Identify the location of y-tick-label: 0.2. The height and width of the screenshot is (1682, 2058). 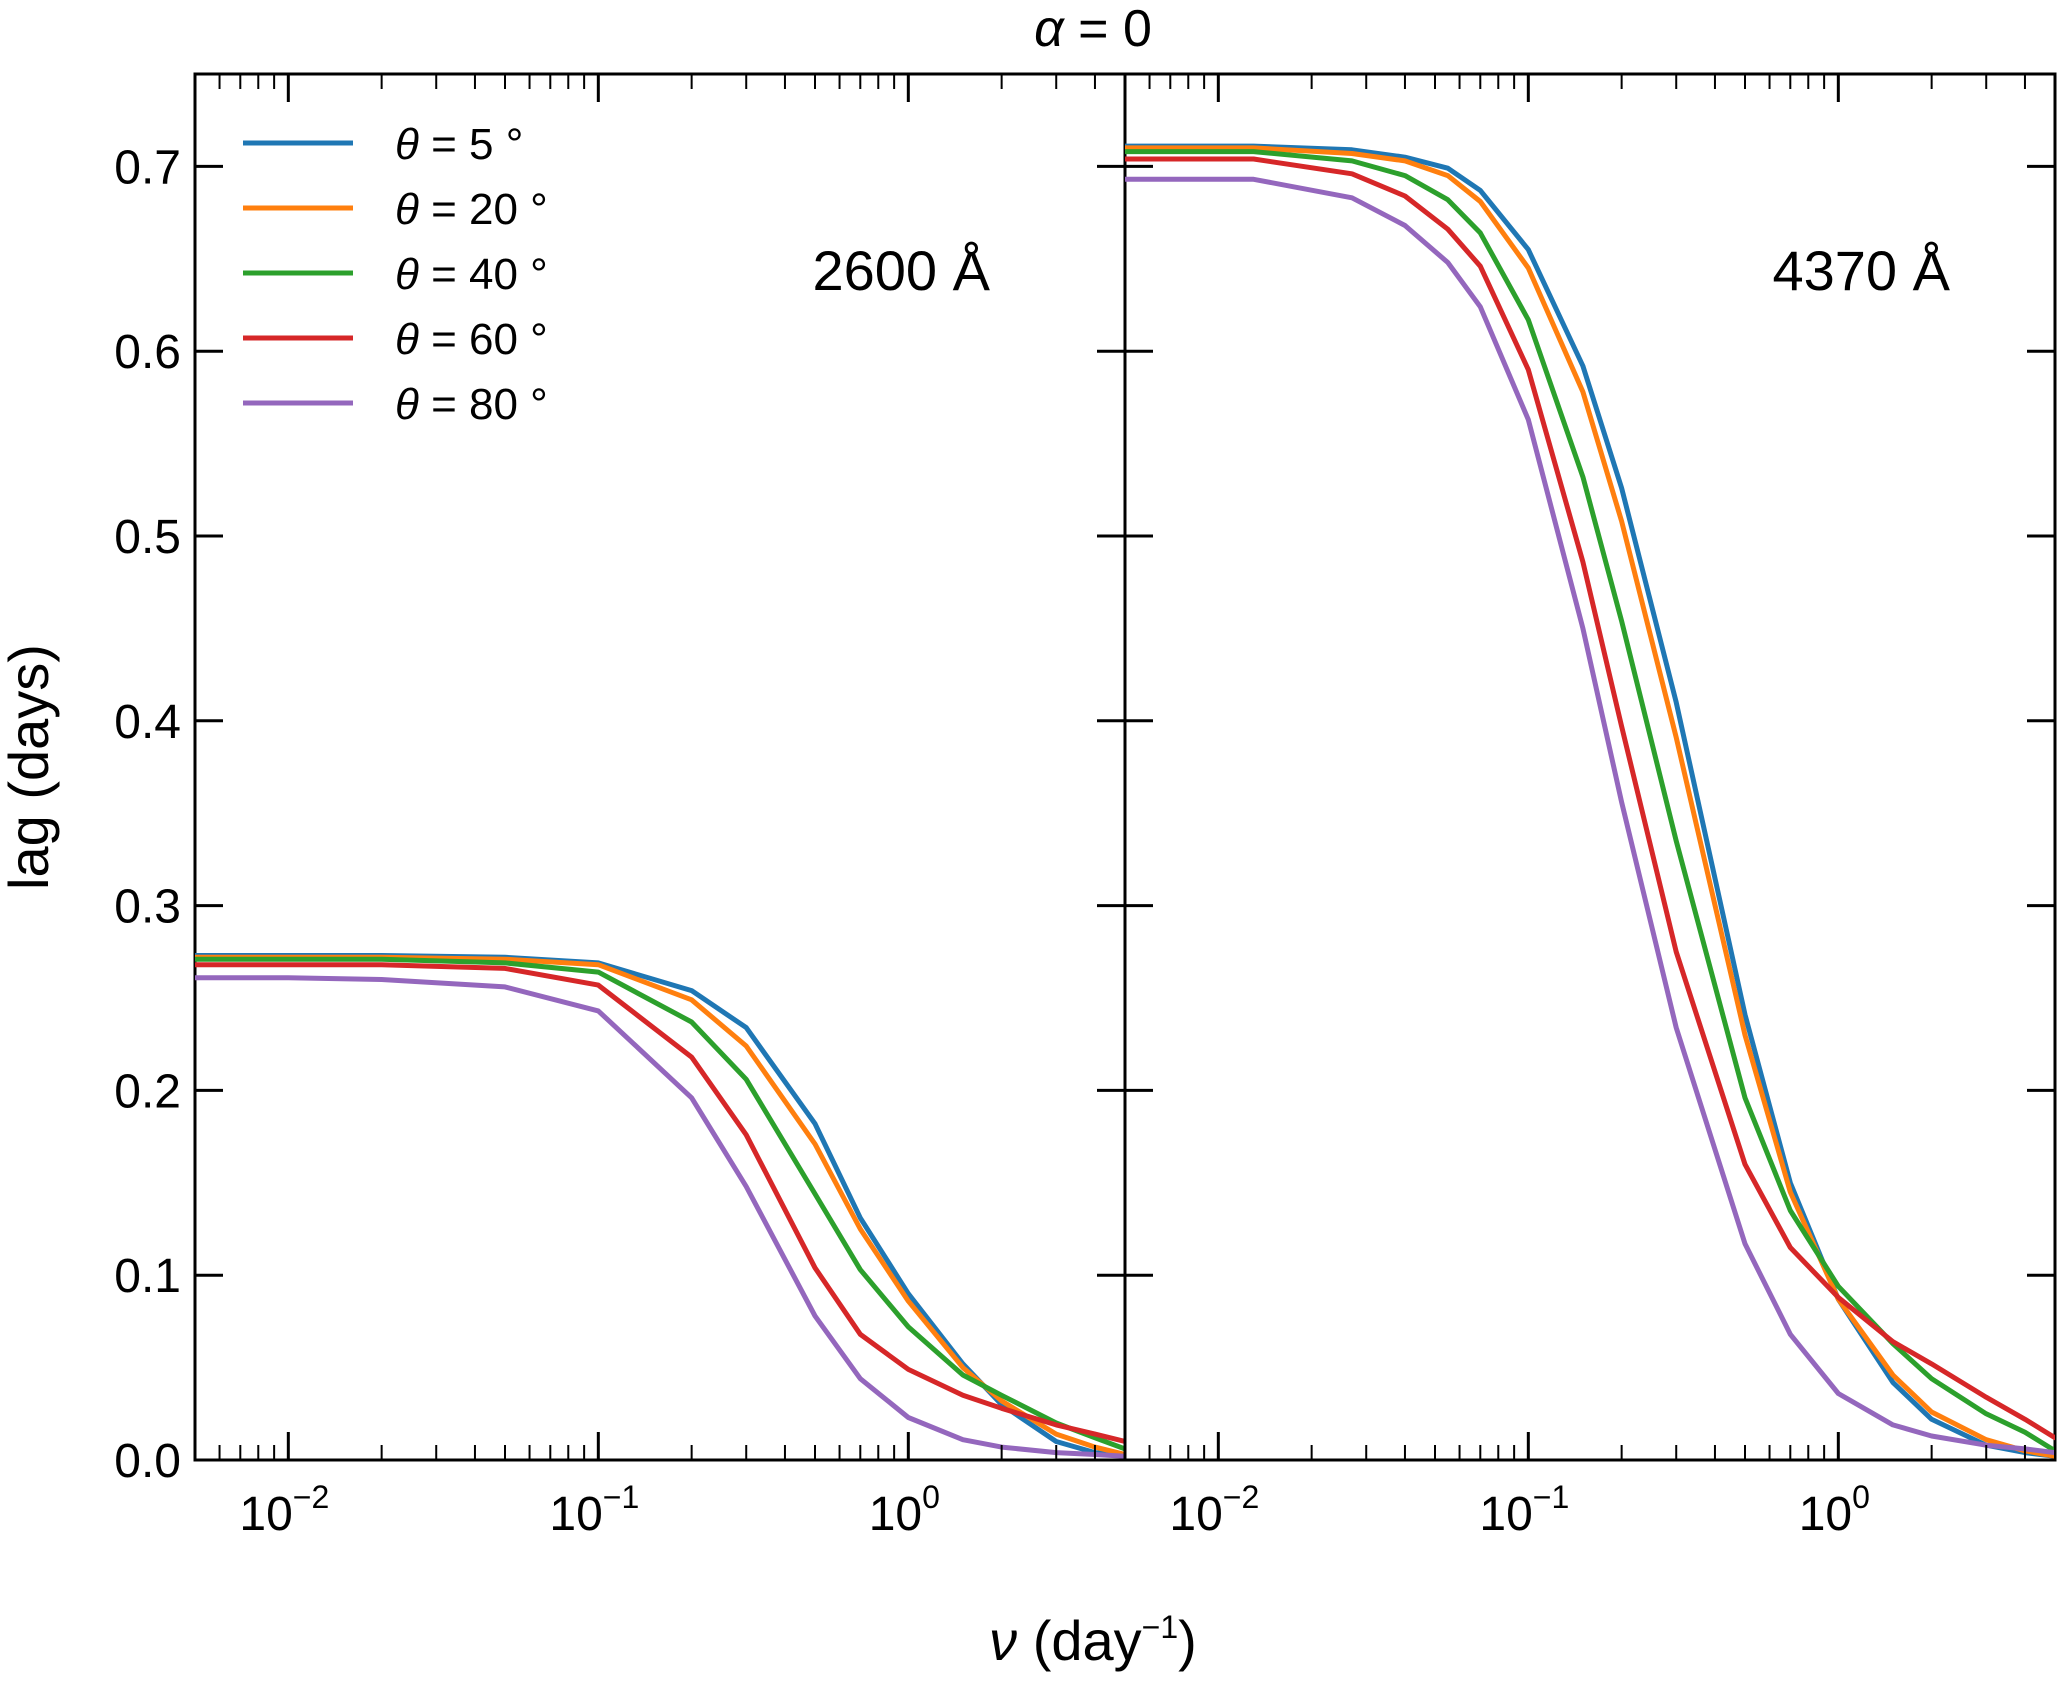
(147, 1091).